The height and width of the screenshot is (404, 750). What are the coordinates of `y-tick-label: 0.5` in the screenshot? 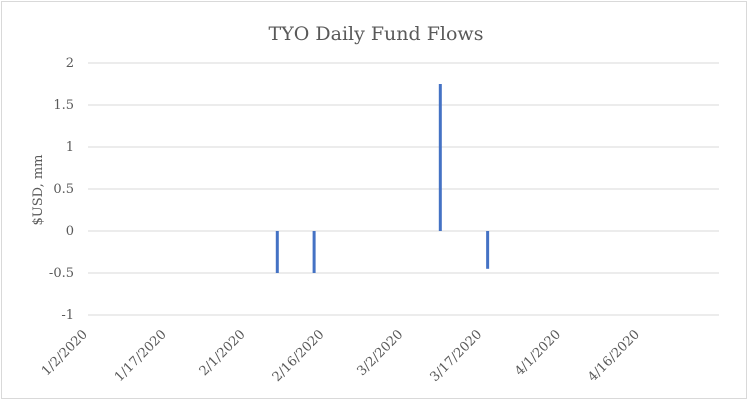 It's located at (63, 189).